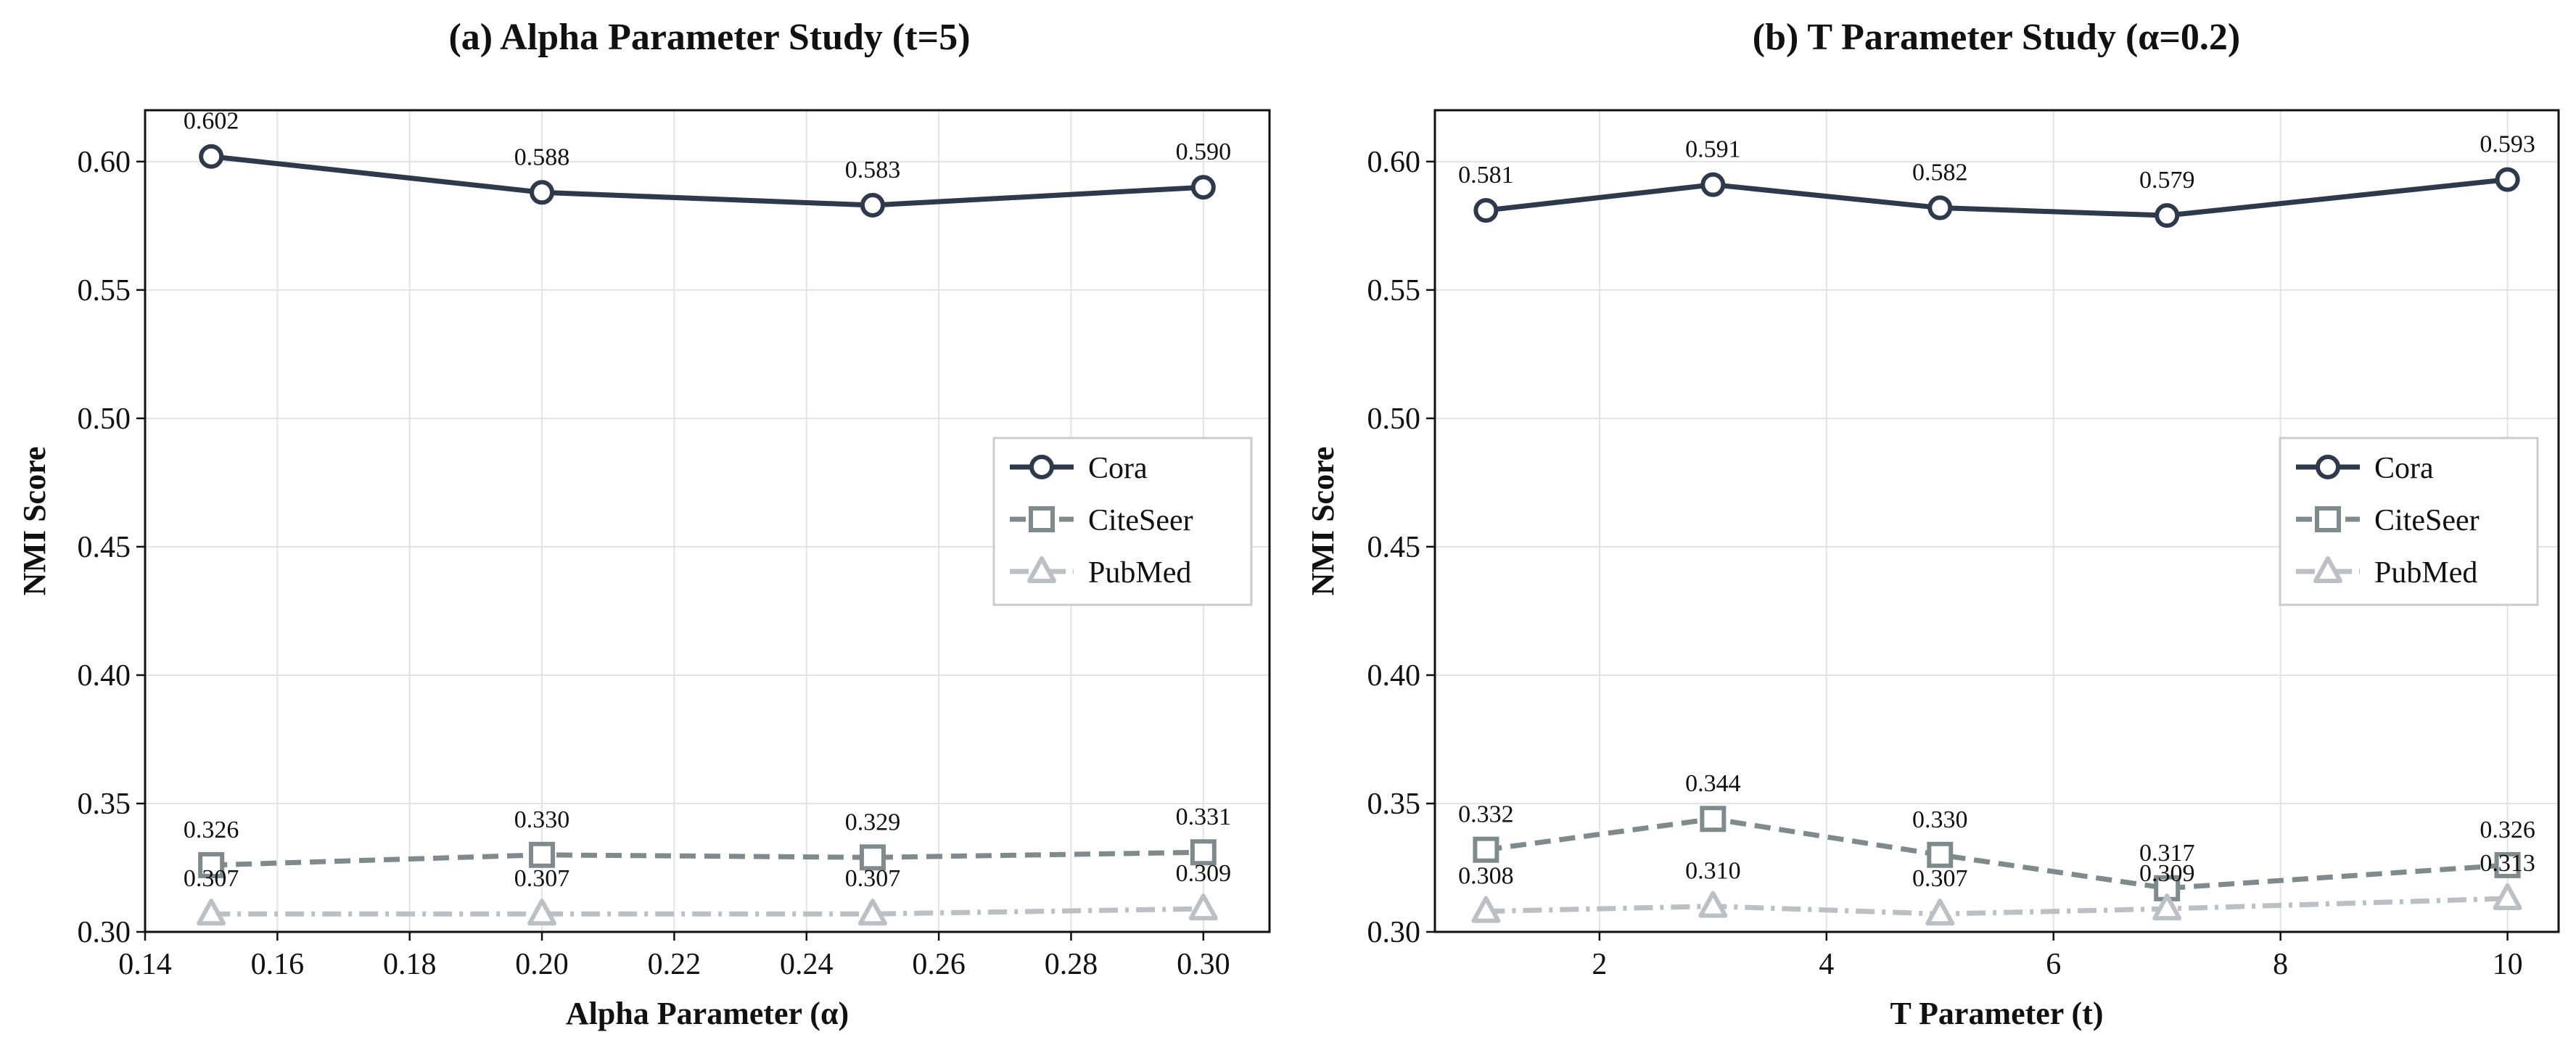  Describe the element at coordinates (104, 419) in the screenshot. I see `y-tick-label: 0.50` at that location.